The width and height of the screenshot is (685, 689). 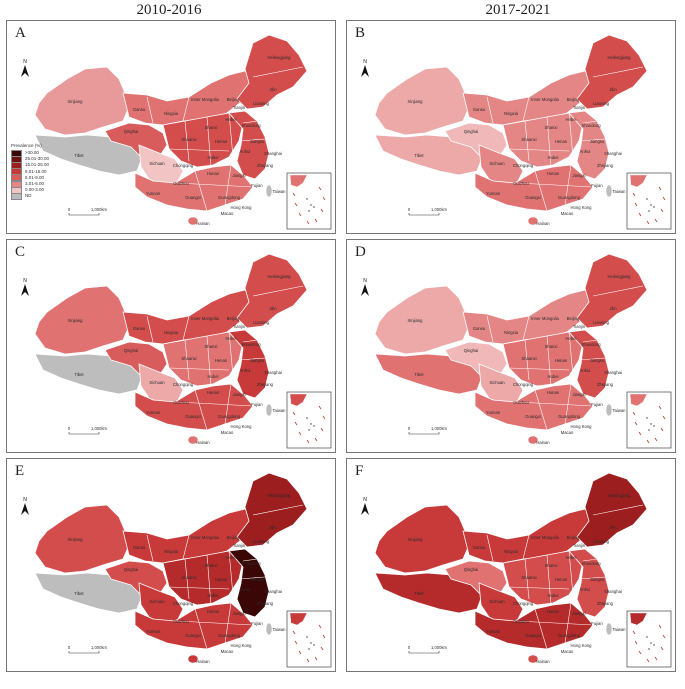 What do you see at coordinates (25, 290) in the screenshot?
I see `north-arrow-icon` at bounding box center [25, 290].